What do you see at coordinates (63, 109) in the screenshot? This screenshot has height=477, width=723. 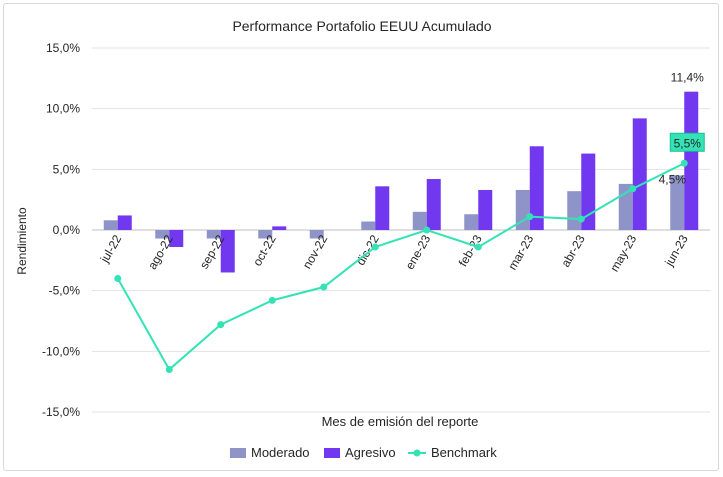 I see `y-tick-label: 10,0%` at bounding box center [63, 109].